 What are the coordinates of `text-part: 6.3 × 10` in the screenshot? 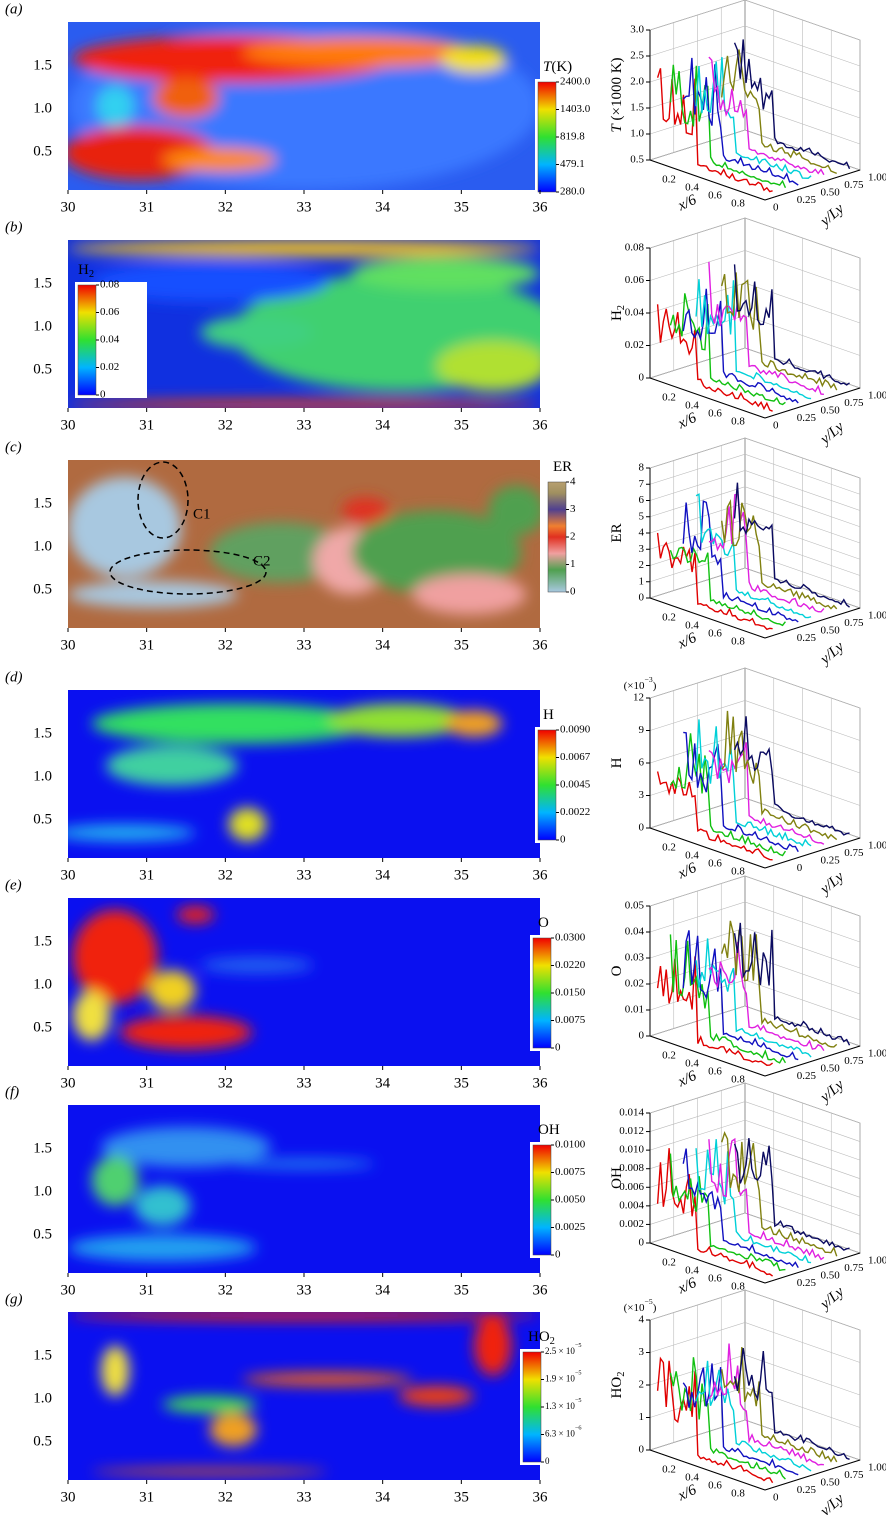 It's located at (560, 1434).